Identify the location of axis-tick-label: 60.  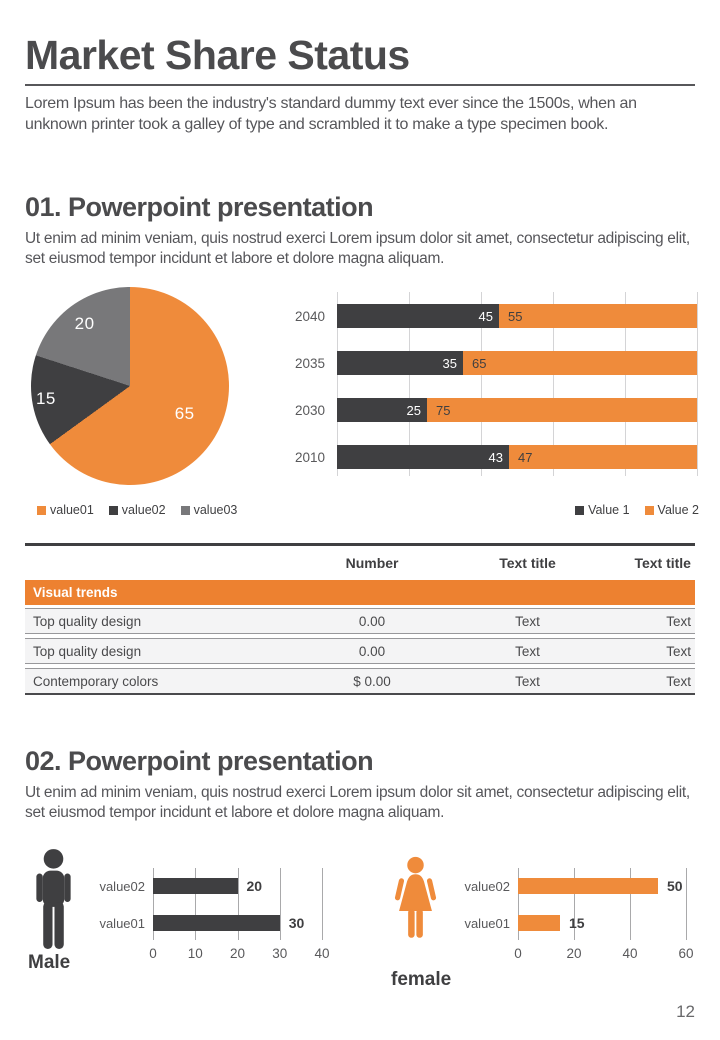
(686, 953).